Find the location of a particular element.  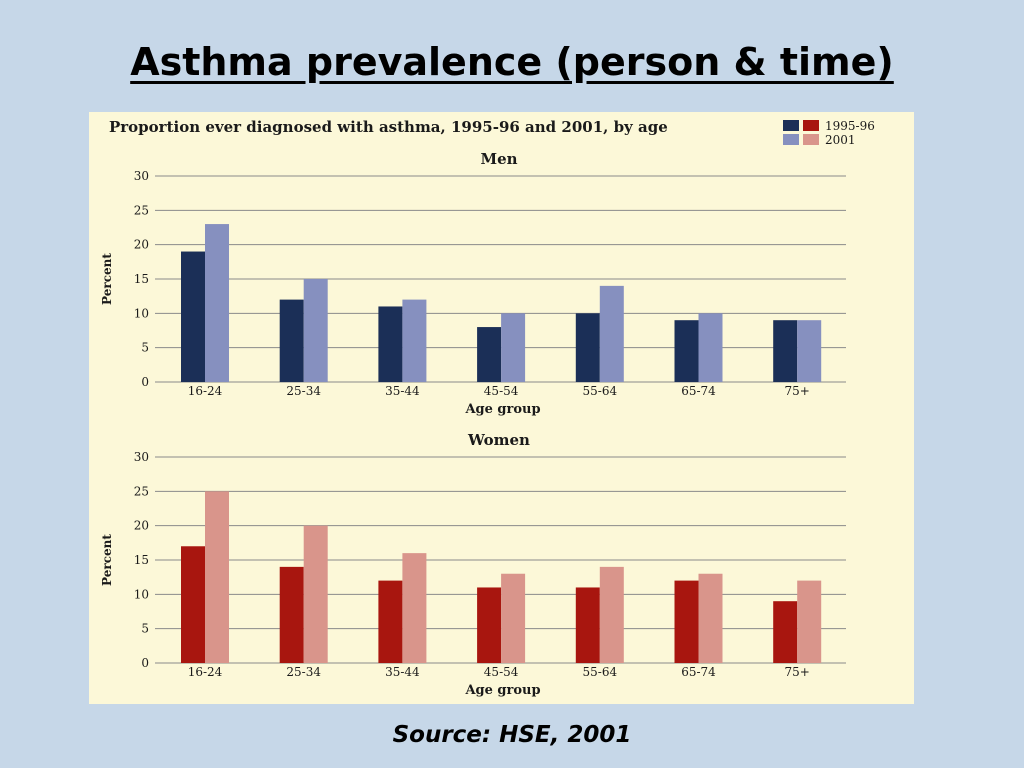

legend-swatch-men-2001 is located at coordinates (791, 139).